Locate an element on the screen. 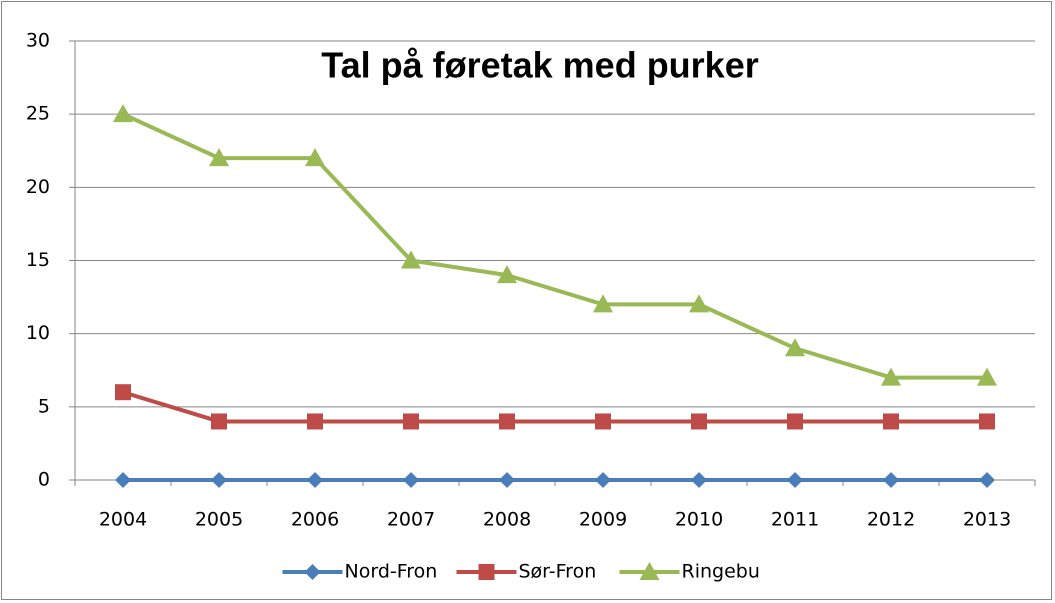 Image resolution: width=1055 pixels, height=603 pixels. y-tick-label: 5 is located at coordinates (44, 406).